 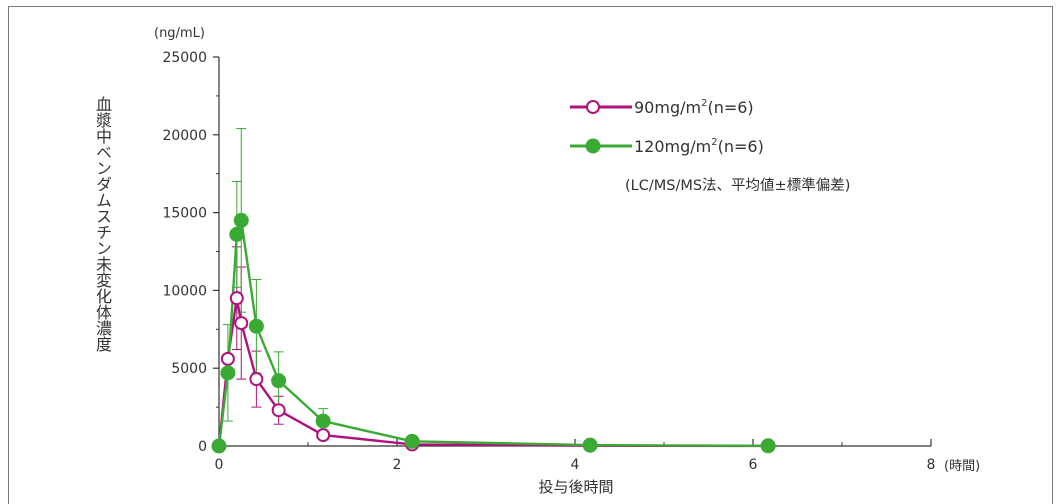 What do you see at coordinates (962, 466) in the screenshot?
I see `x-unit-label: (時間)` at bounding box center [962, 466].